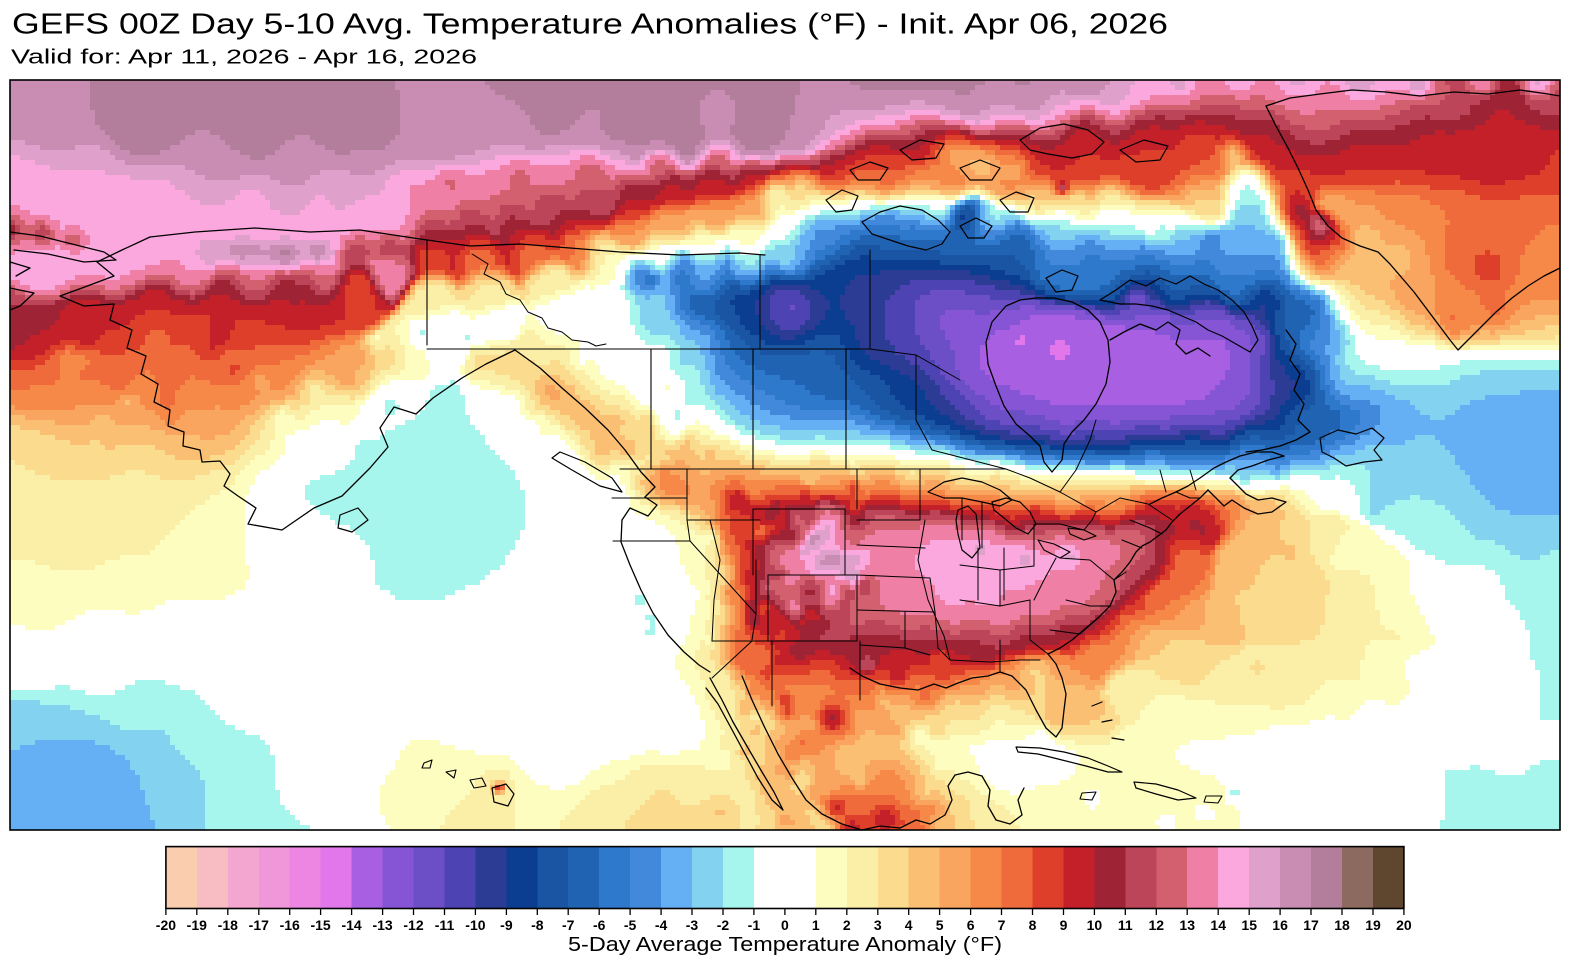 The image size is (1570, 967). Describe the element at coordinates (244, 58) in the screenshot. I see `svg-text:Valid for: Apr 11, 2026 - Apr: Valid for: Apr 11, 2026 - Apr 16, 2026` at that location.